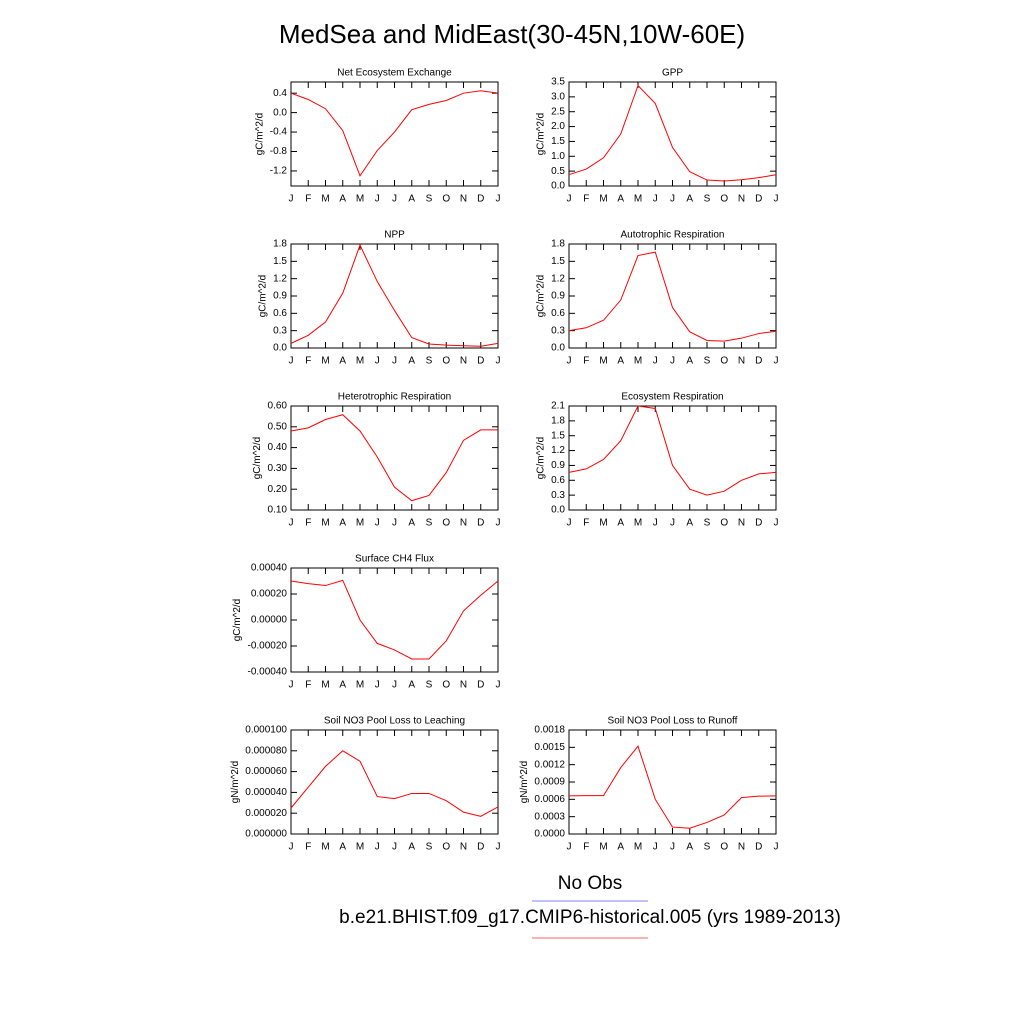  Describe the element at coordinates (278, 406) in the screenshot. I see `y-tick-label: 0.60` at that location.